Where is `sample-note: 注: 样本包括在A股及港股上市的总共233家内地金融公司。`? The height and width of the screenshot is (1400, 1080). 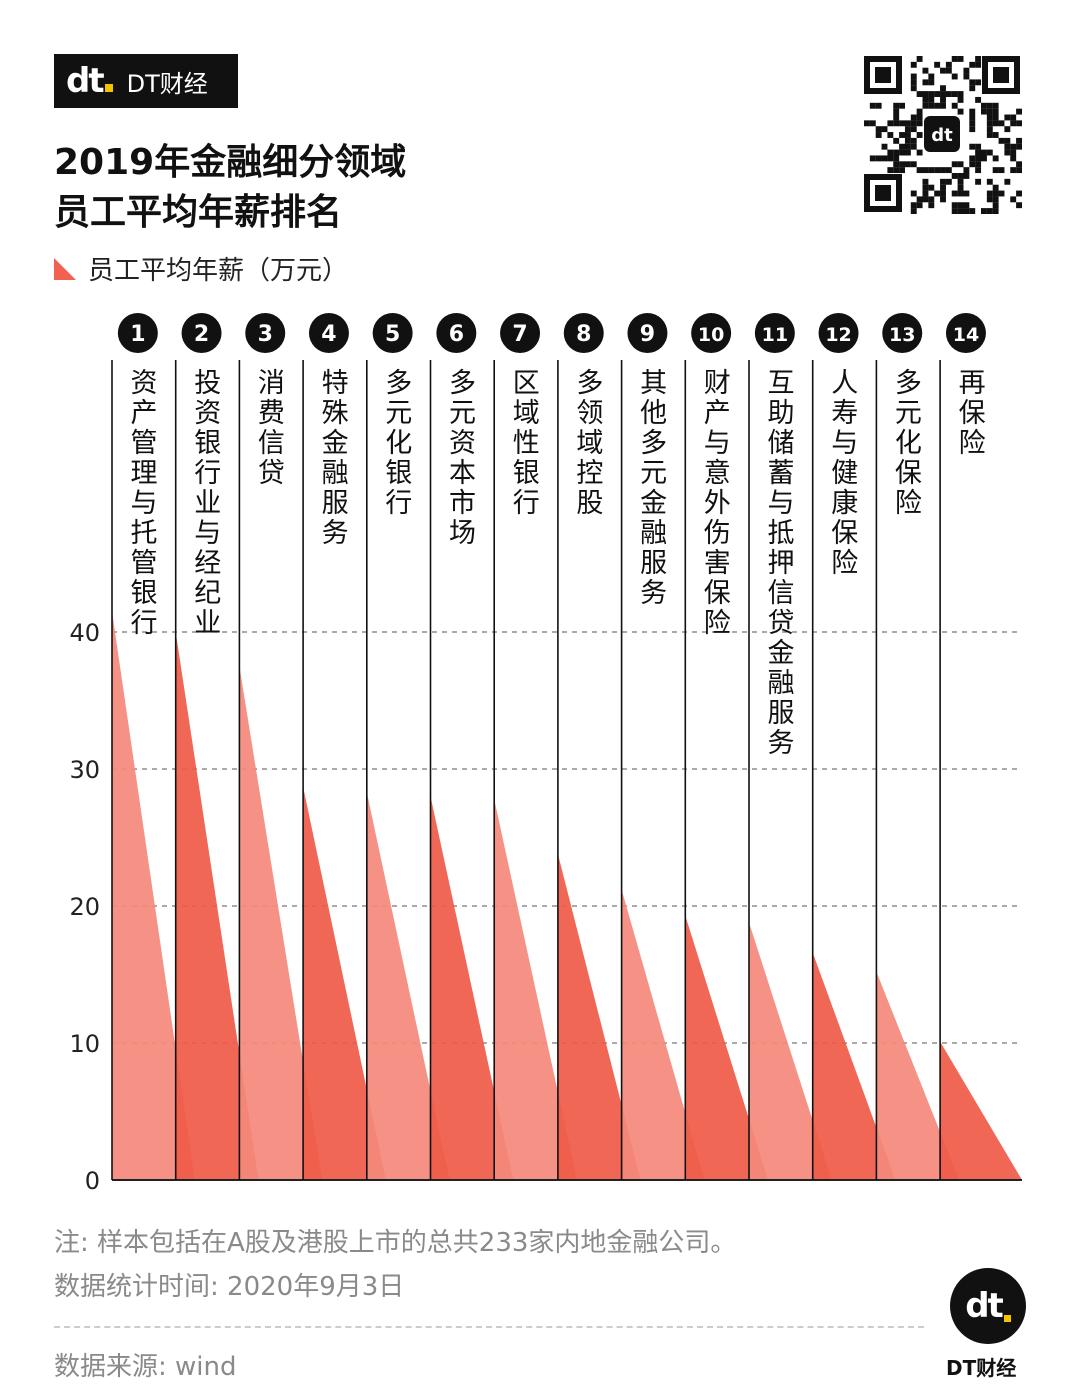 sample-note: 注: 样本包括在A股及港股上市的总共233家内地金融公司。 is located at coordinates (395, 1243).